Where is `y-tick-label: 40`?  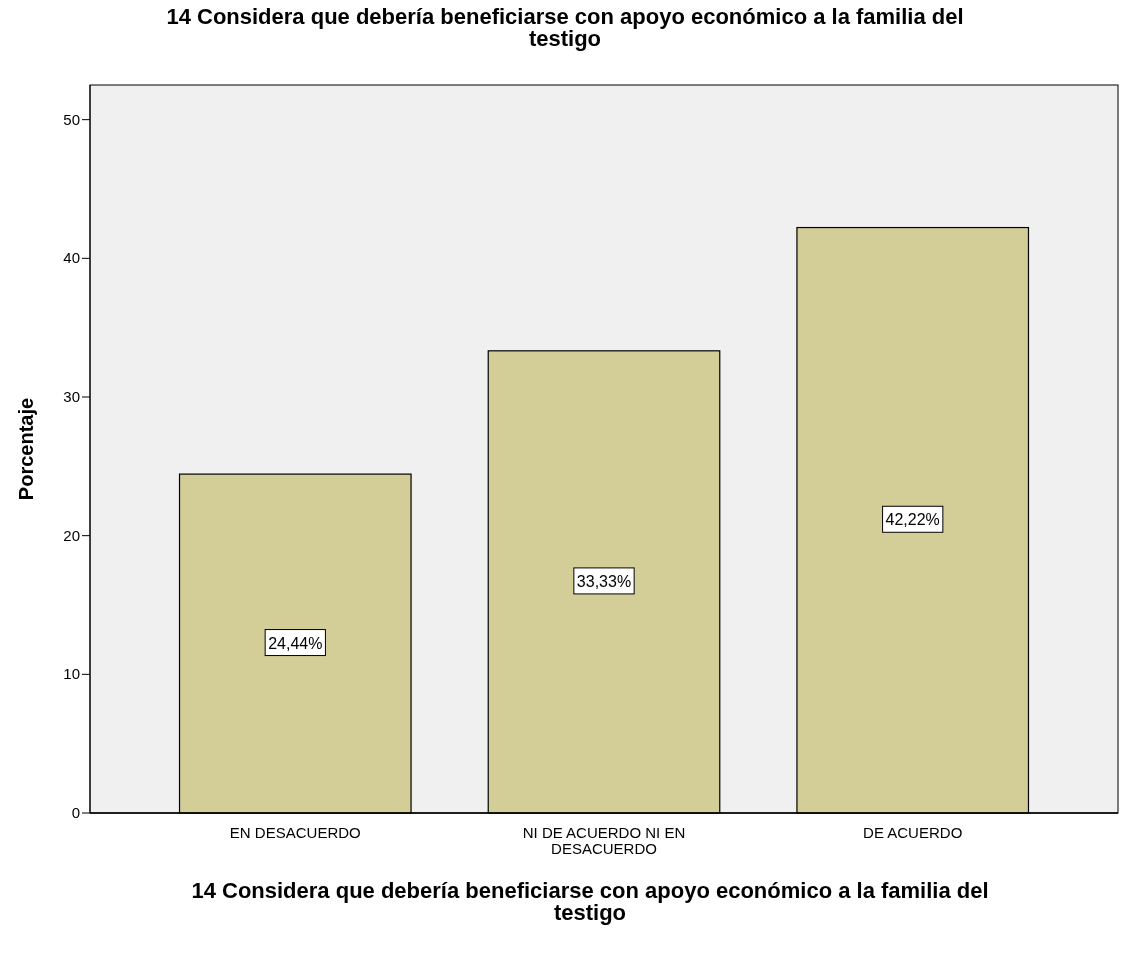
y-tick-label: 40 is located at coordinates (71, 258).